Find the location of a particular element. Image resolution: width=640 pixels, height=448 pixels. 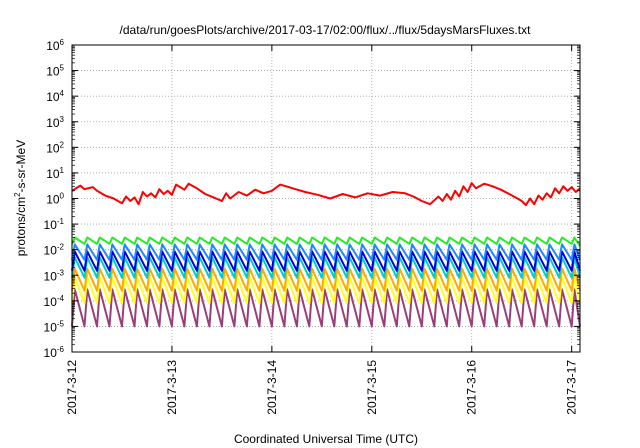

x-tick-label: 2017-3-17 is located at coordinates (572, 387).